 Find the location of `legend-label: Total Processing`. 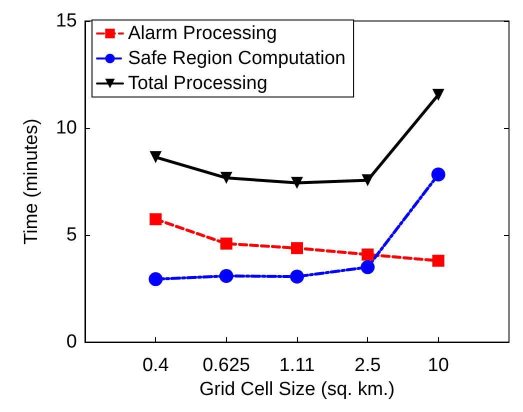

legend-label: Total Processing is located at coordinates (198, 83).